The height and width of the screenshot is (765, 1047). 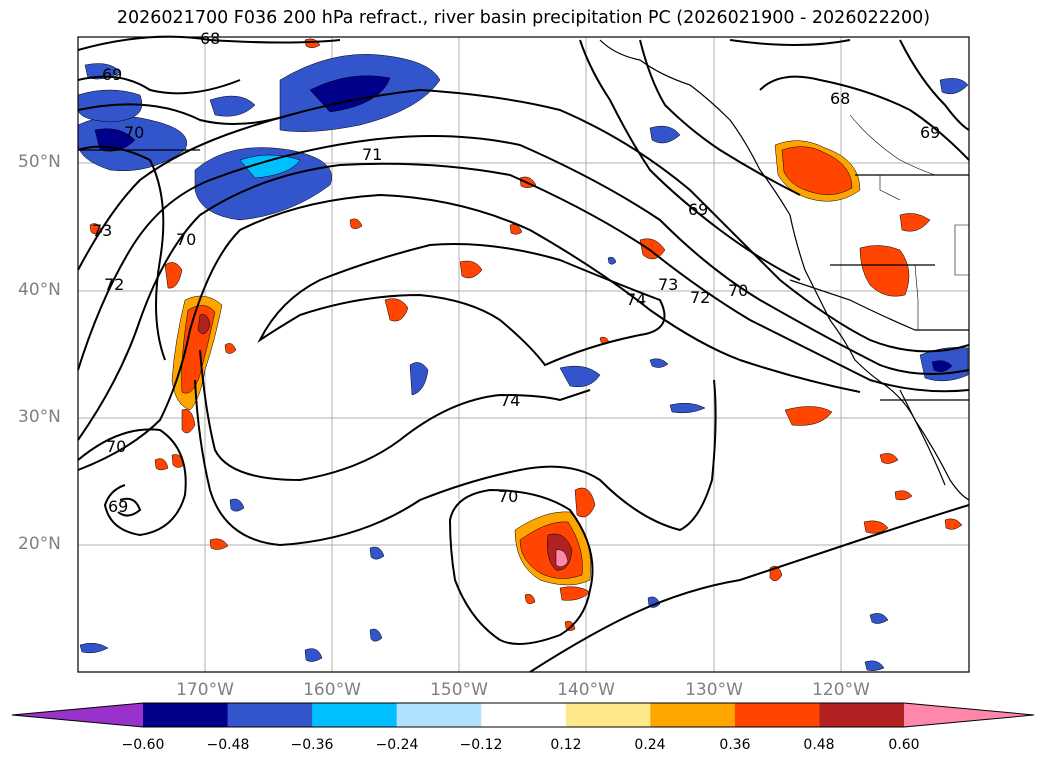 What do you see at coordinates (77, 715) in the screenshot?
I see `colorbar-extend-min` at bounding box center [77, 715].